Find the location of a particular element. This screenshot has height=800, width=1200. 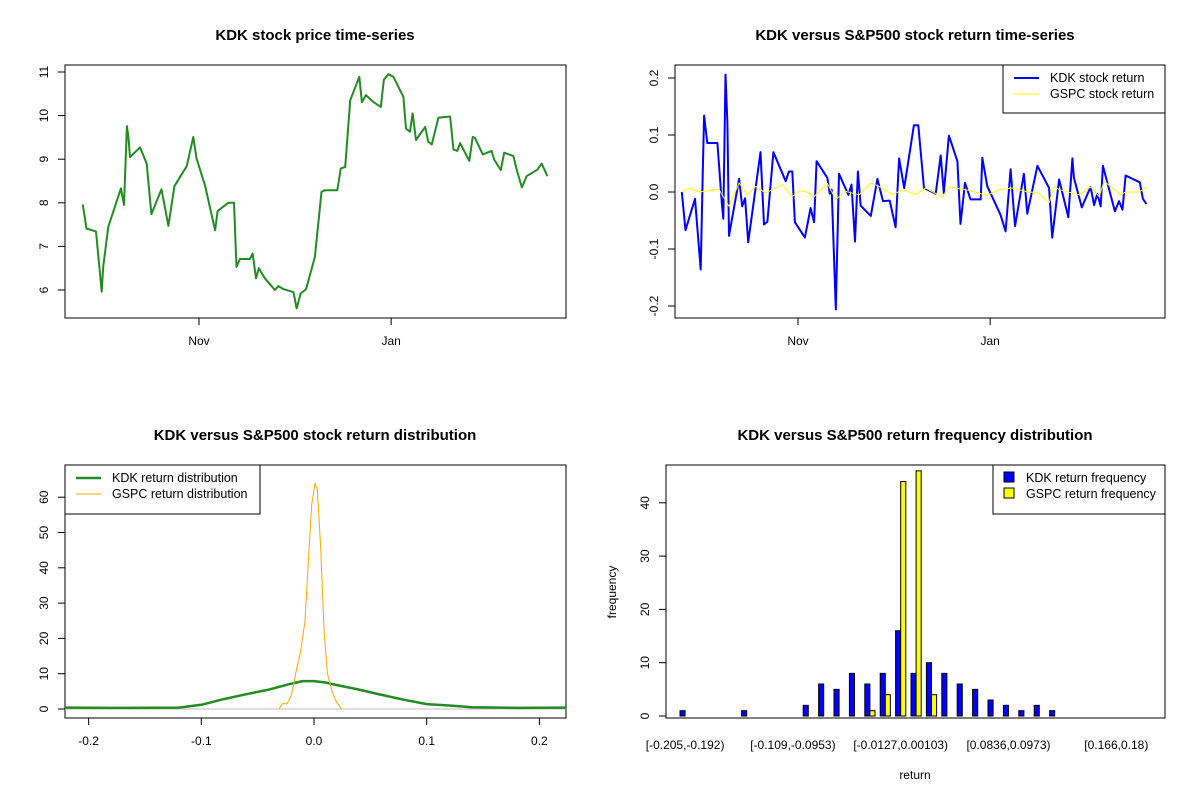

gspc-return-line is located at coordinates (914, 193).